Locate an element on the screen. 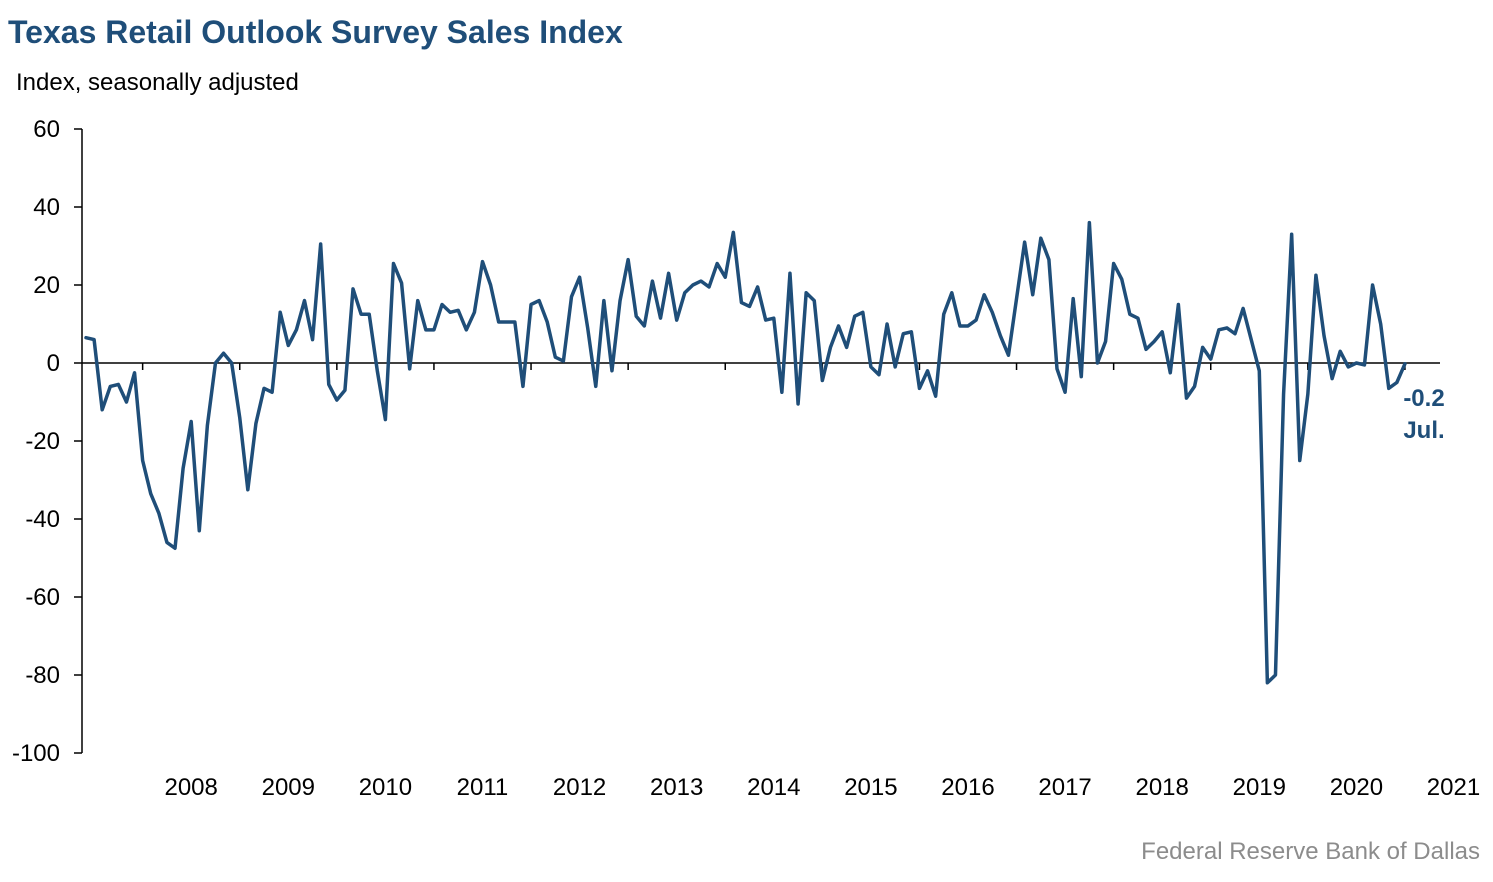 Image resolution: width=1493 pixels, height=882 pixels. source-credit: Federal Reserve Bank of Dallas is located at coordinates (1310, 851).